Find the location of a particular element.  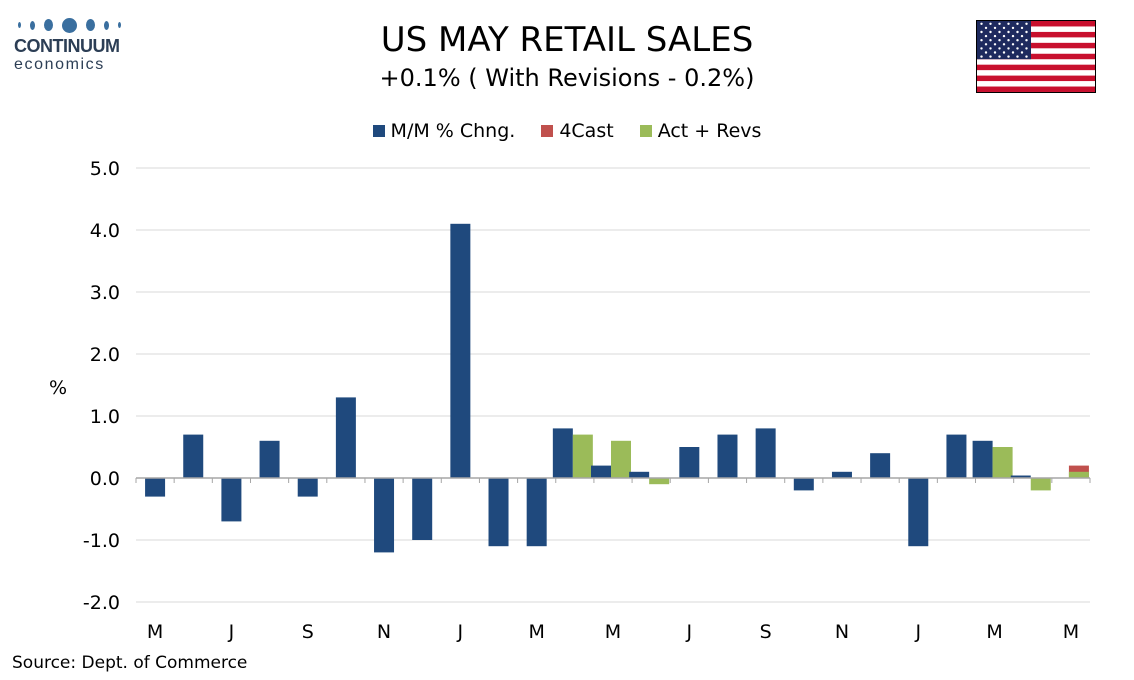

y-tick-label: 4.0 is located at coordinates (105, 231).